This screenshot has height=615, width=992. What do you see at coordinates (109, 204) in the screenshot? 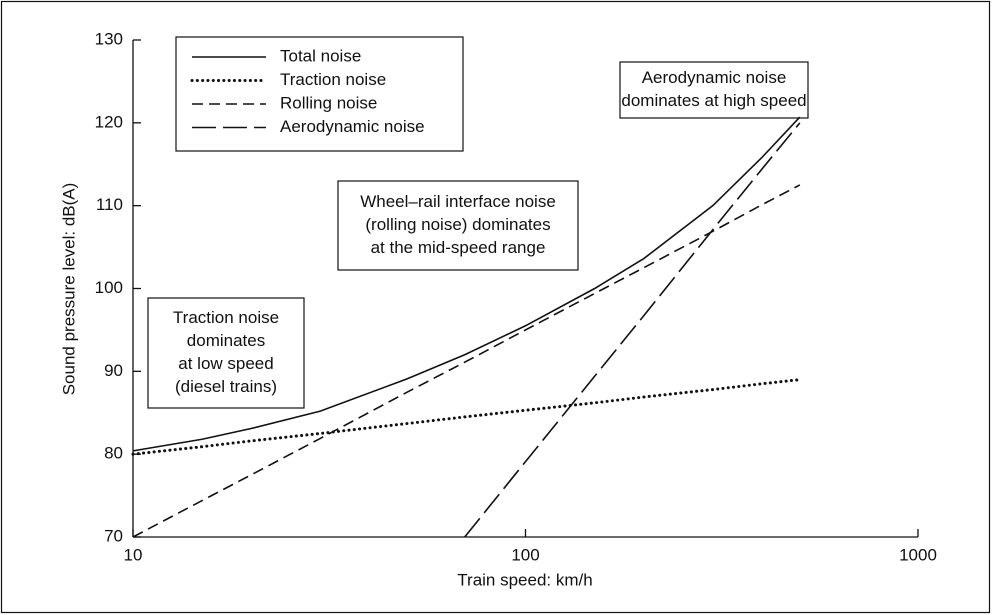
I see `y-tick-label: 110` at bounding box center [109, 204].